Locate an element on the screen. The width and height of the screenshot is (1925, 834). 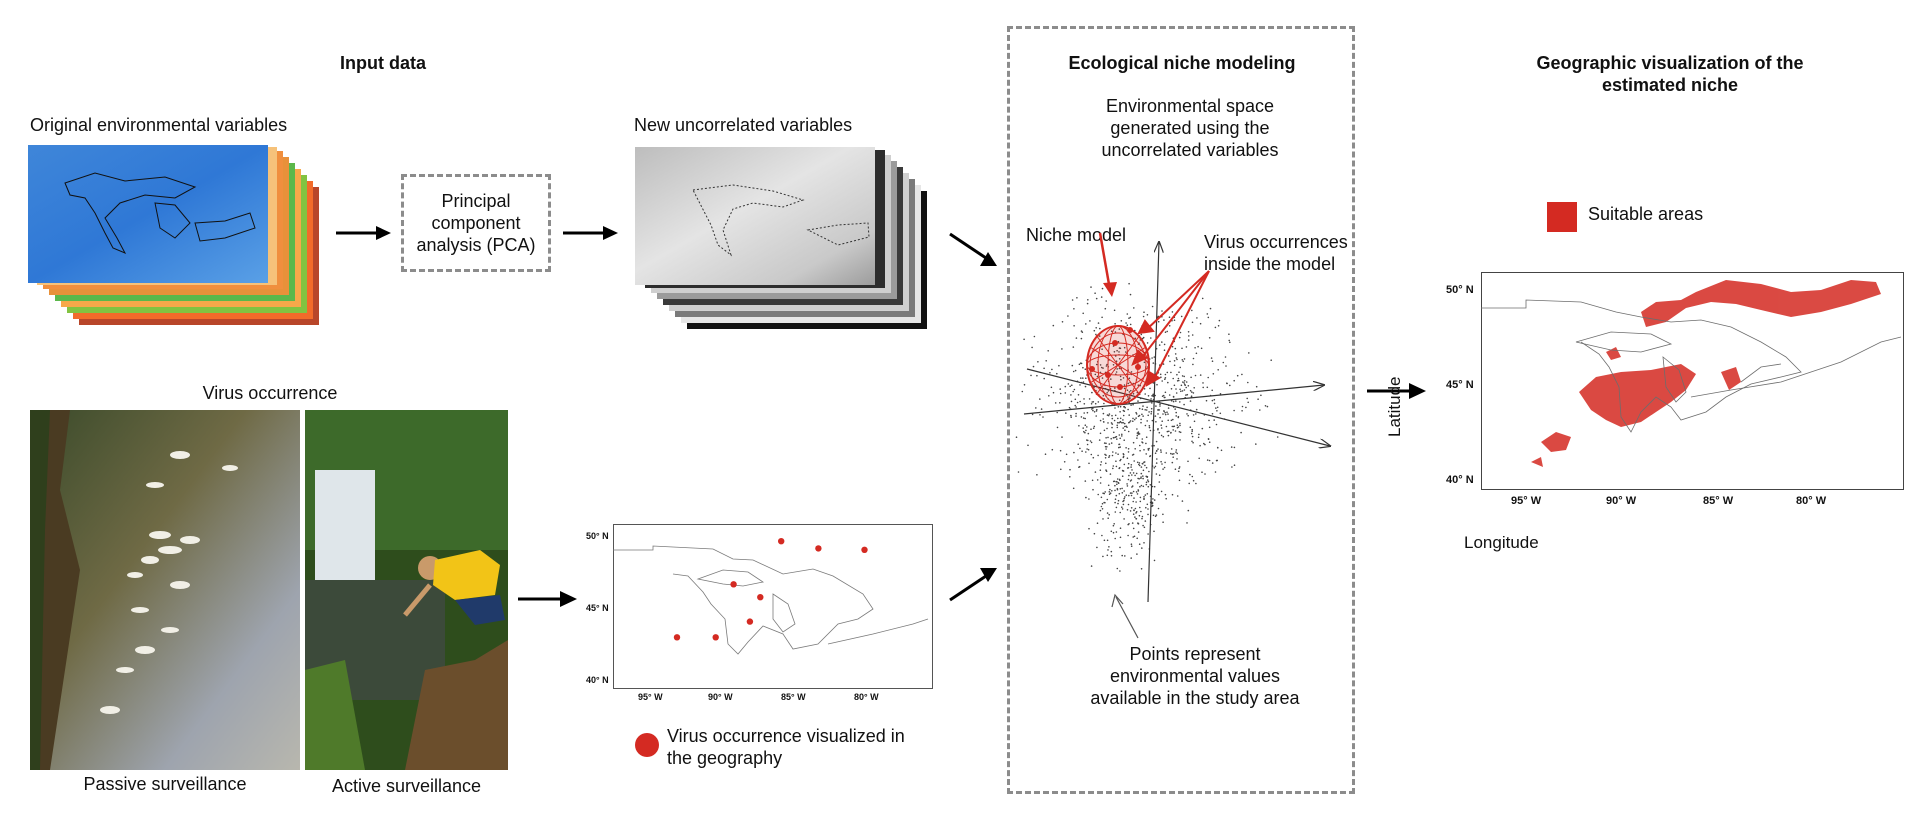
arrow-to-occurrence-map is located at coordinates (547, 599).